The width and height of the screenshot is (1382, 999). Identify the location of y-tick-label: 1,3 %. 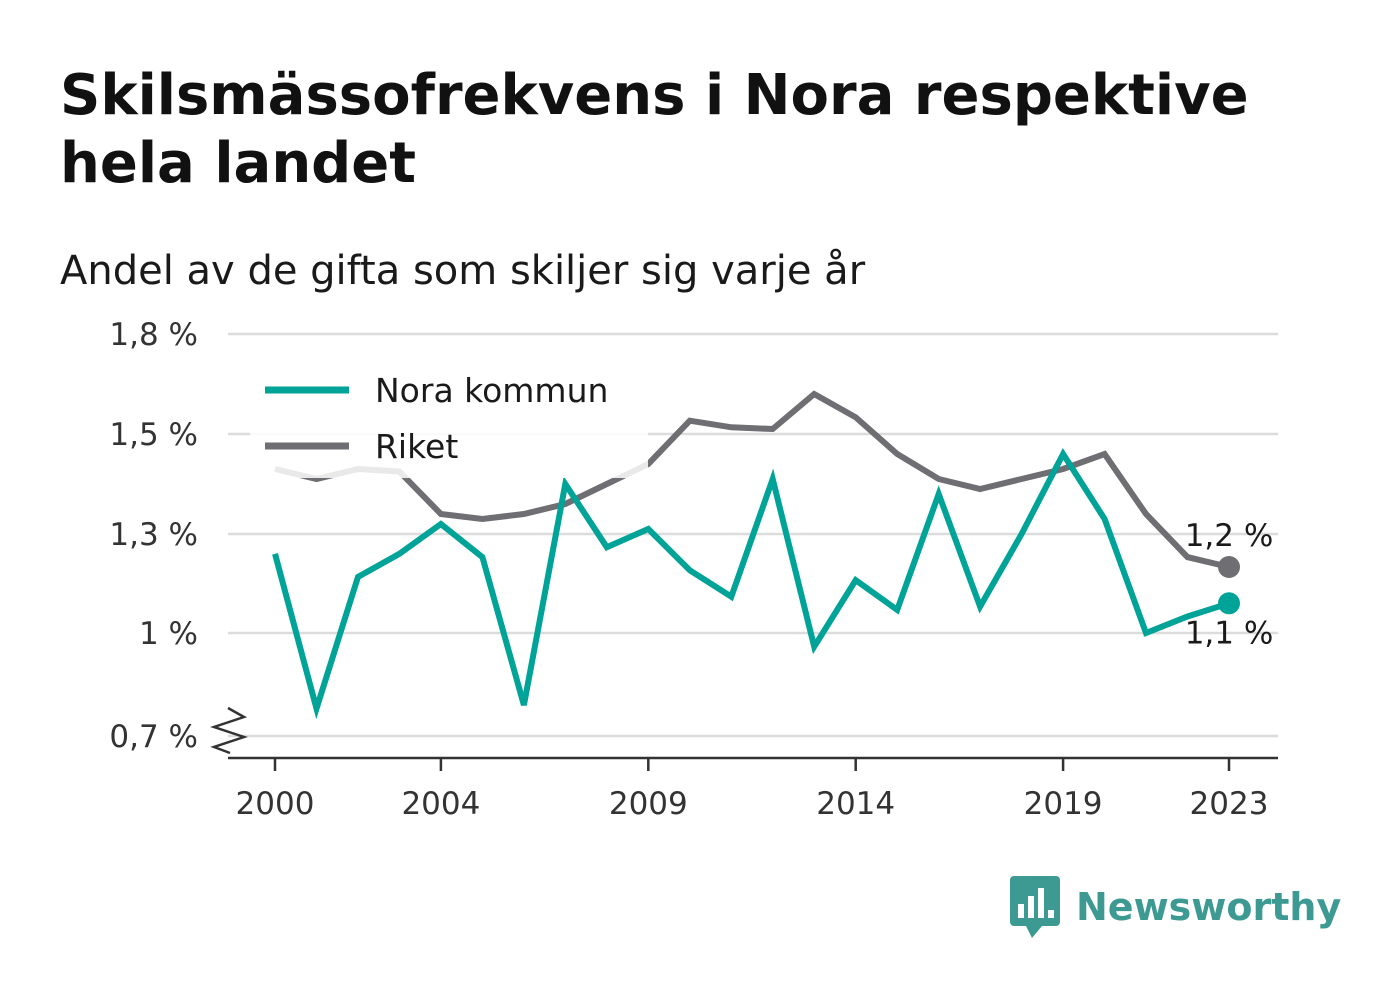
(153, 535).